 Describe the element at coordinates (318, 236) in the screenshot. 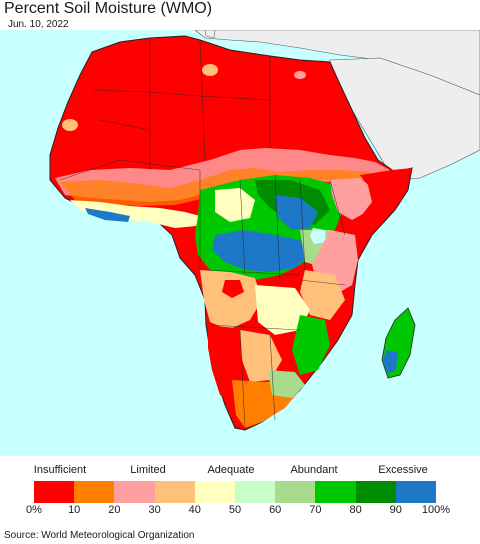

I see `lake-victoria` at that location.